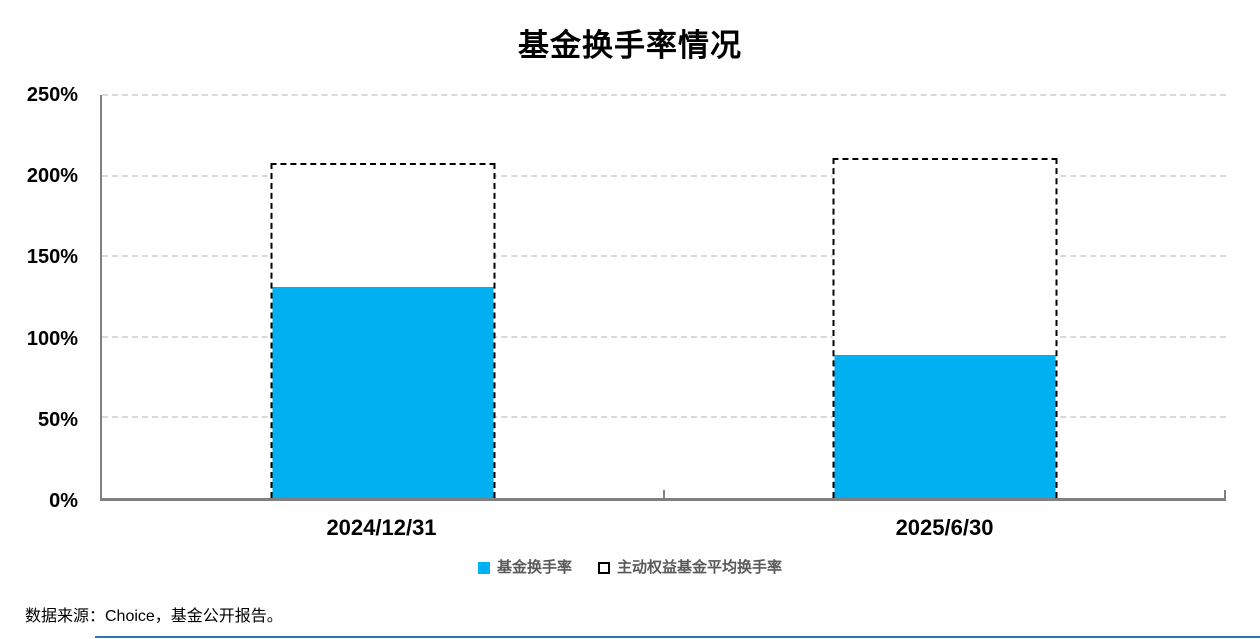 The width and height of the screenshot is (1260, 639). I want to click on y-tick-label: 250%, so click(52, 95).